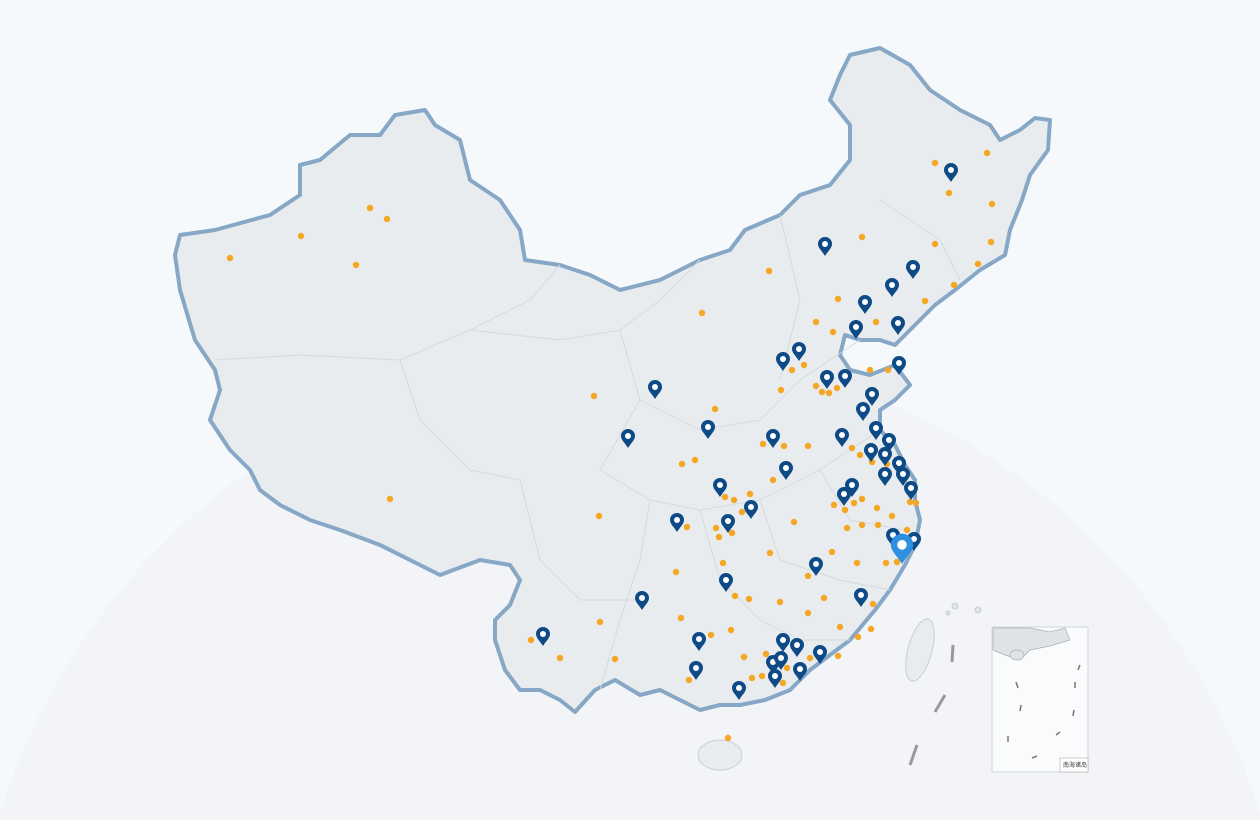  Describe the element at coordinates (902, 548) in the screenshot. I see `selected-map-pin-icon` at that location.